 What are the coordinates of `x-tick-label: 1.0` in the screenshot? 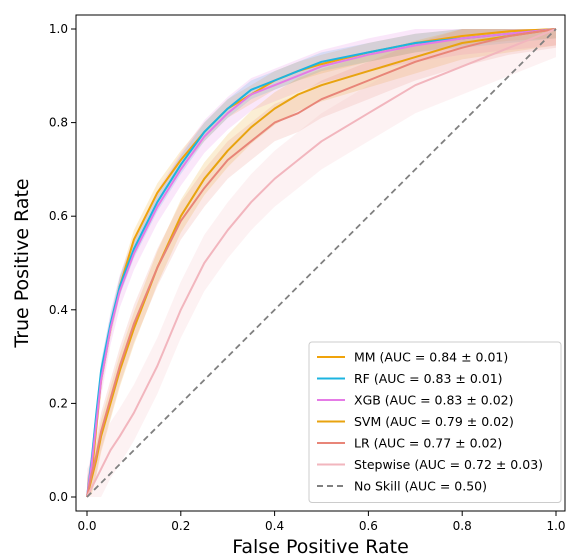 It's located at (555, 526).